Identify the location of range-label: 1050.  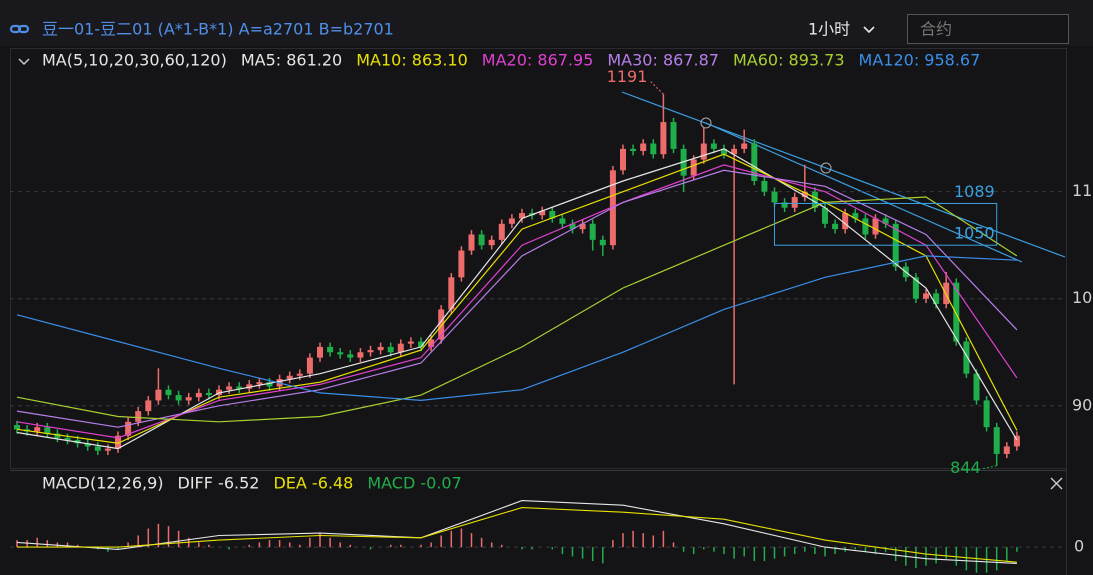
(974, 233).